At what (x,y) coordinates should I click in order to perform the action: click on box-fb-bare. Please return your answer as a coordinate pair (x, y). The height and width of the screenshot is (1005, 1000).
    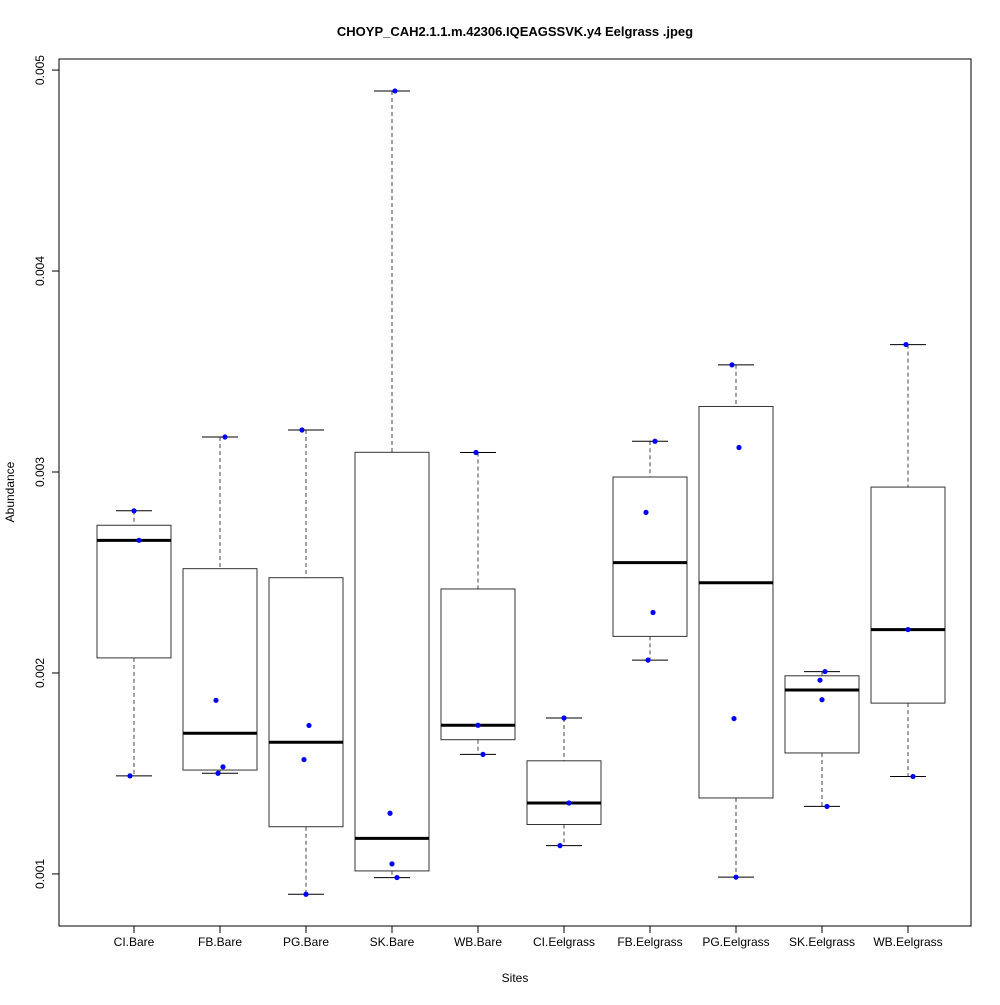
    Looking at the image, I should click on (220, 605).